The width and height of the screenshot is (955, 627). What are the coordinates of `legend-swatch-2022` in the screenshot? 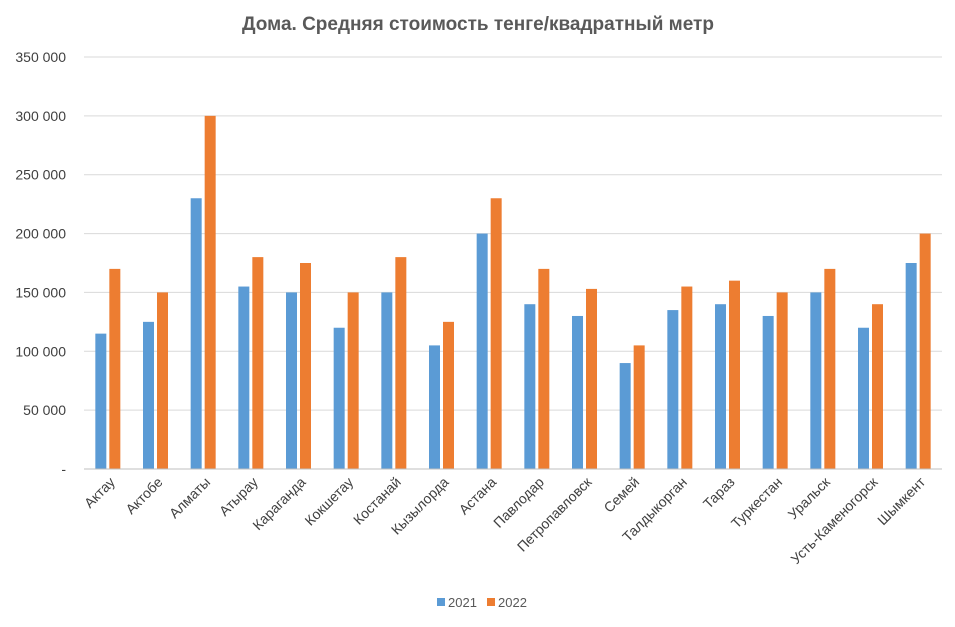 It's located at (491, 602).